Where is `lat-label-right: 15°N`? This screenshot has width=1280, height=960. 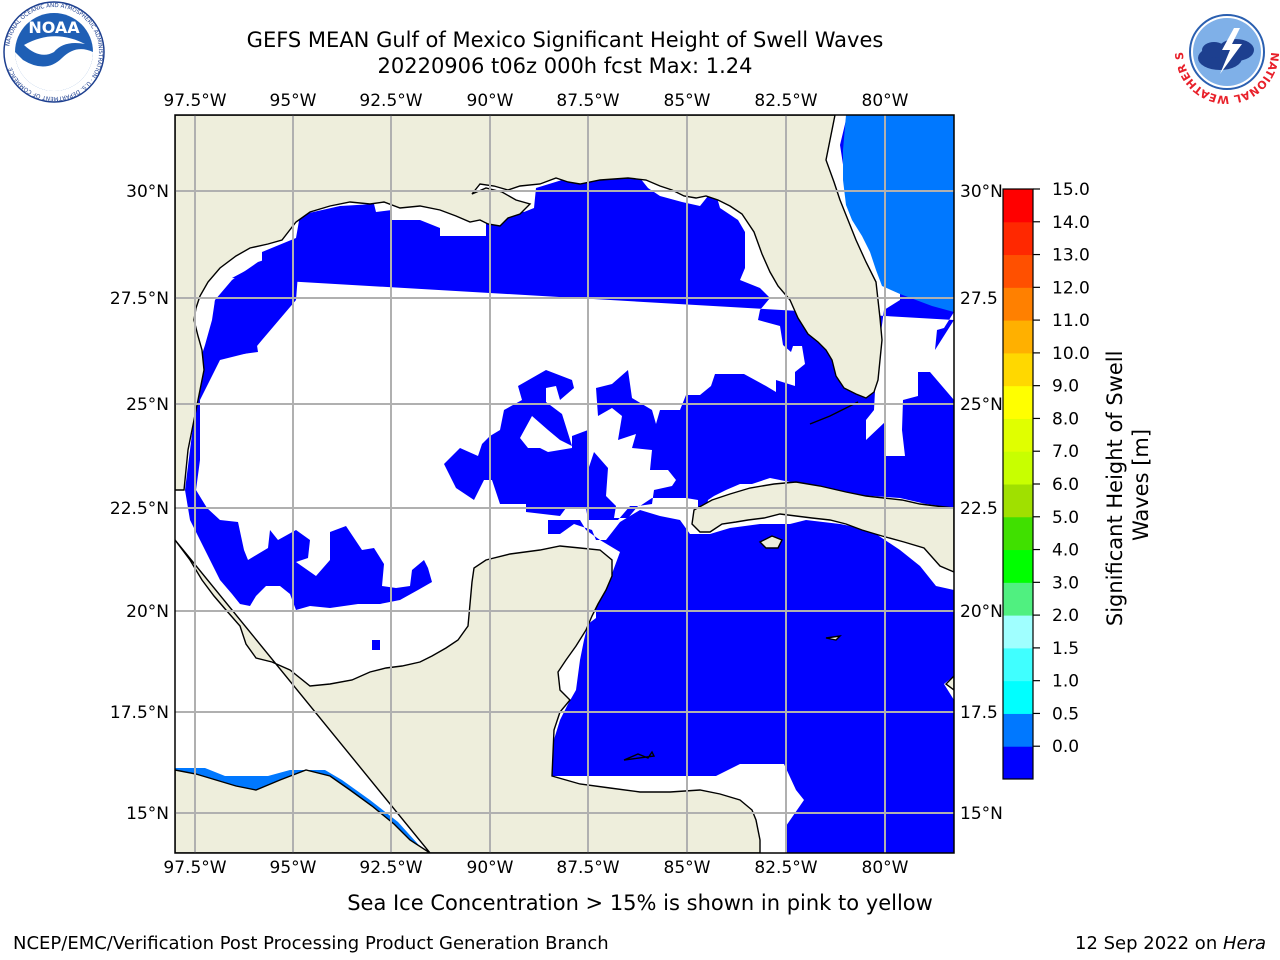 lat-label-right: 15°N is located at coordinates (981, 814).